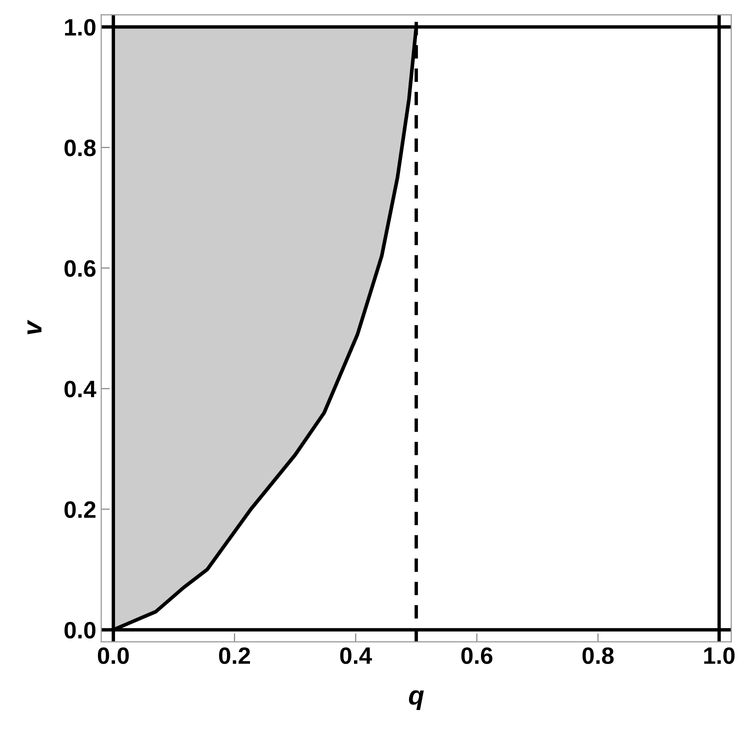 The height and width of the screenshot is (742, 750). What do you see at coordinates (80, 630) in the screenshot?
I see `y-tick-label: 0.0` at bounding box center [80, 630].